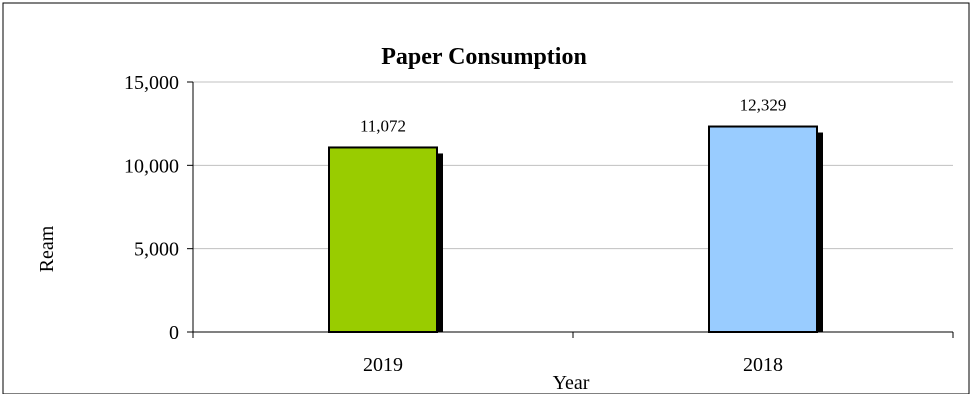 The width and height of the screenshot is (973, 394). Describe the element at coordinates (151, 166) in the screenshot. I see `y-tick-label: 10,000` at that location.